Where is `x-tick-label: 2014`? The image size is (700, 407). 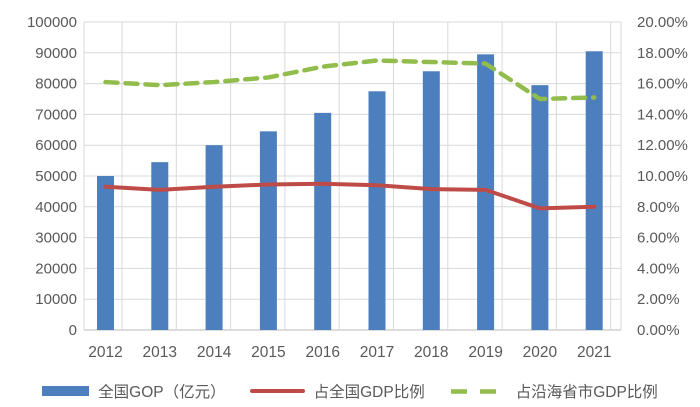 x-tick-label: 2014 is located at coordinates (214, 352).